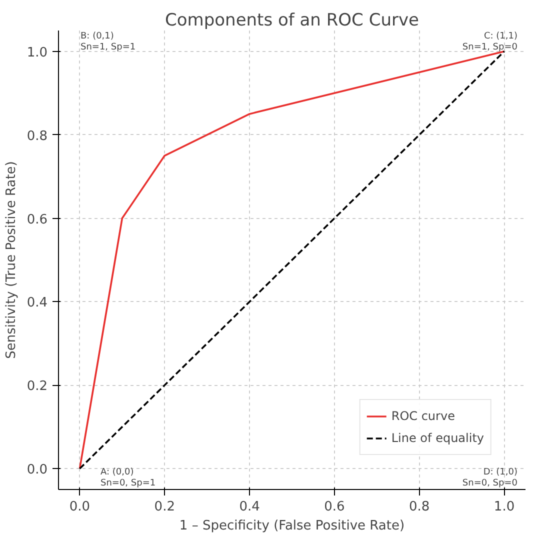 The height and width of the screenshot is (542, 551). I want to click on y-tick-label: 0.6, so click(37, 220).